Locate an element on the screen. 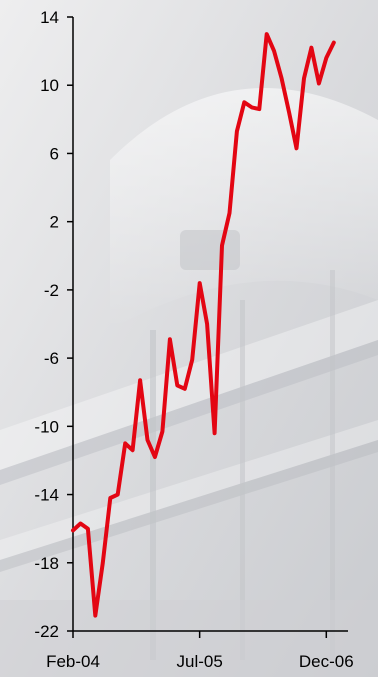 The width and height of the screenshot is (378, 677). y-tick-label: 14 is located at coordinates (49, 17).